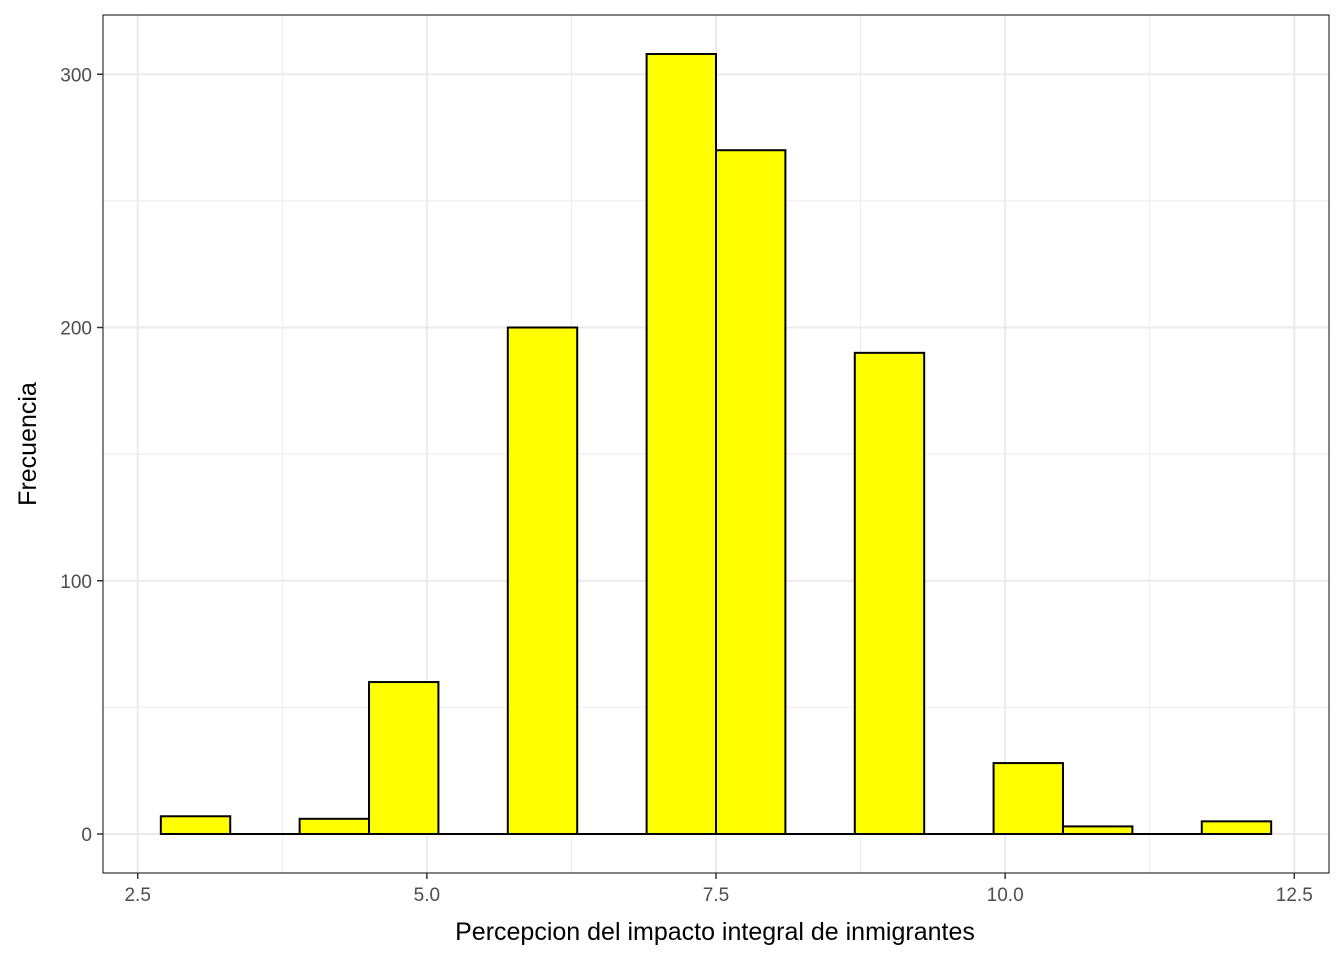 This screenshot has height=960, width=1344. What do you see at coordinates (427, 895) in the screenshot?
I see `x-tick-label: 5.0` at bounding box center [427, 895].